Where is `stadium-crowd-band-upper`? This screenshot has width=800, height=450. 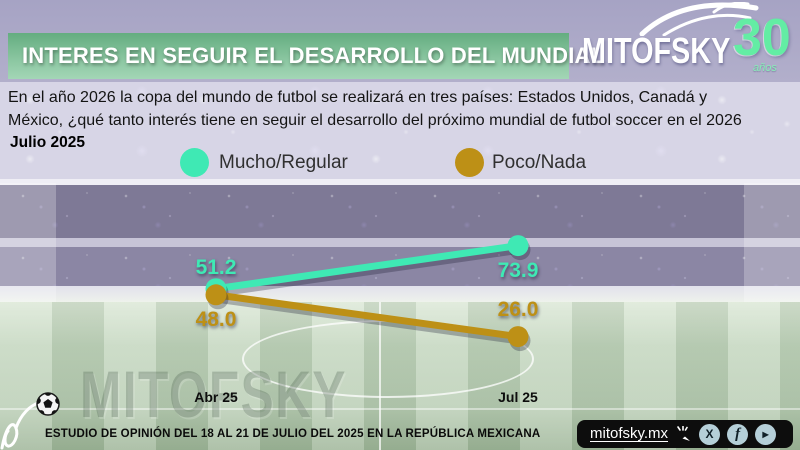
stadium-crowd-band-upper is located at coordinates (400, 211).